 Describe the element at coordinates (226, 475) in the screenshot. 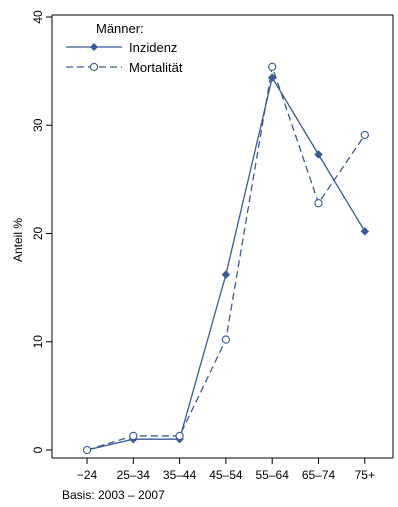

I see `x-tick-label: 45–54` at that location.